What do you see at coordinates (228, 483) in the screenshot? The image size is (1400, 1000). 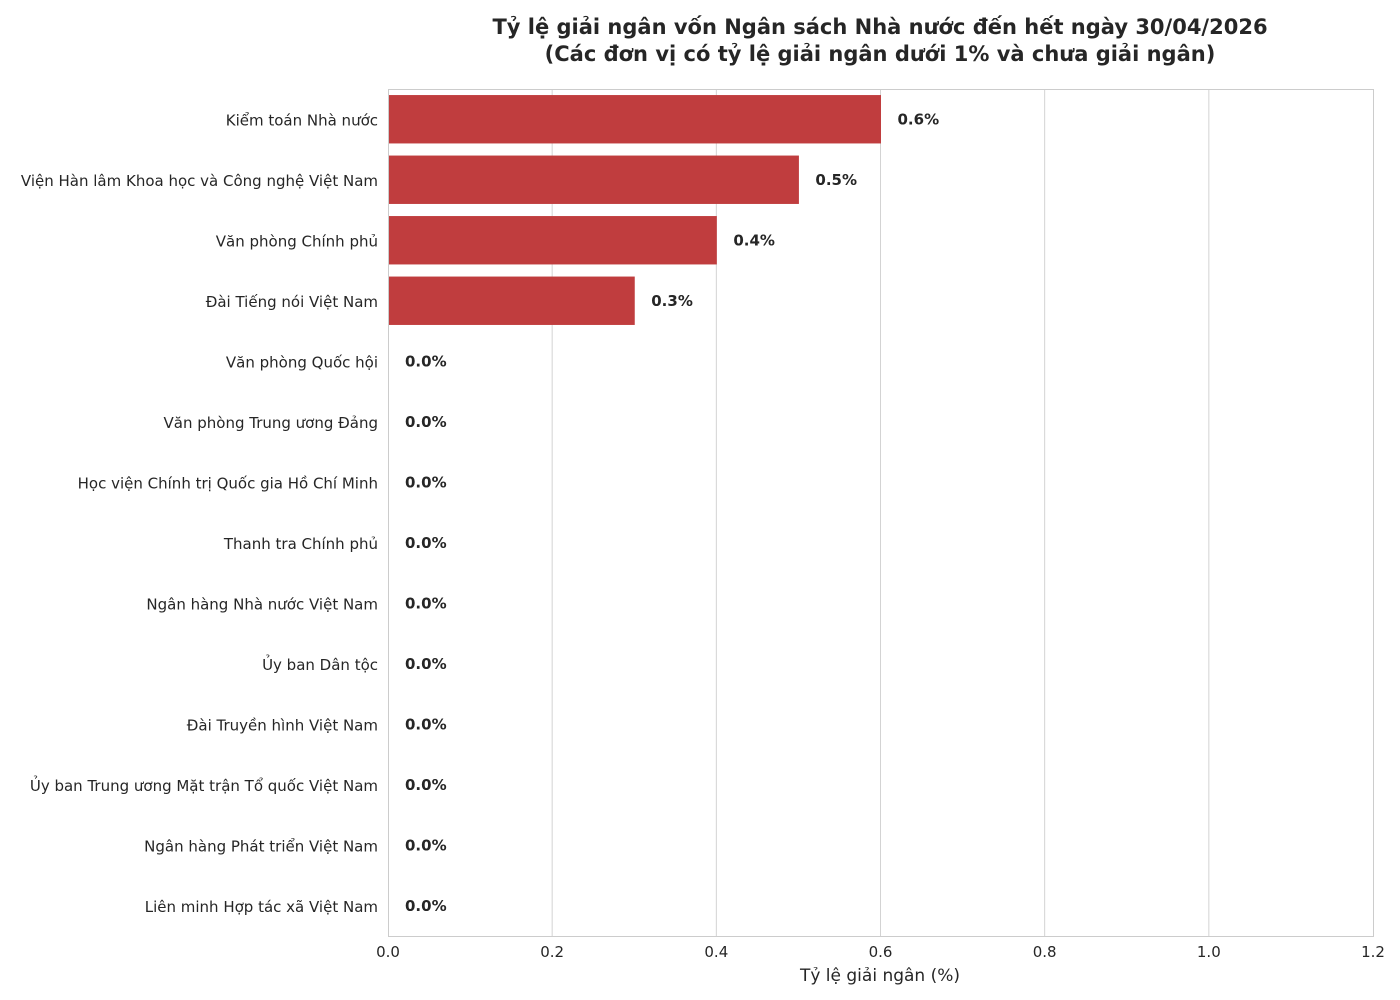 I see `category-label: Học viện Chính trị Quốc gia Hồ Chí Minh` at bounding box center [228, 483].